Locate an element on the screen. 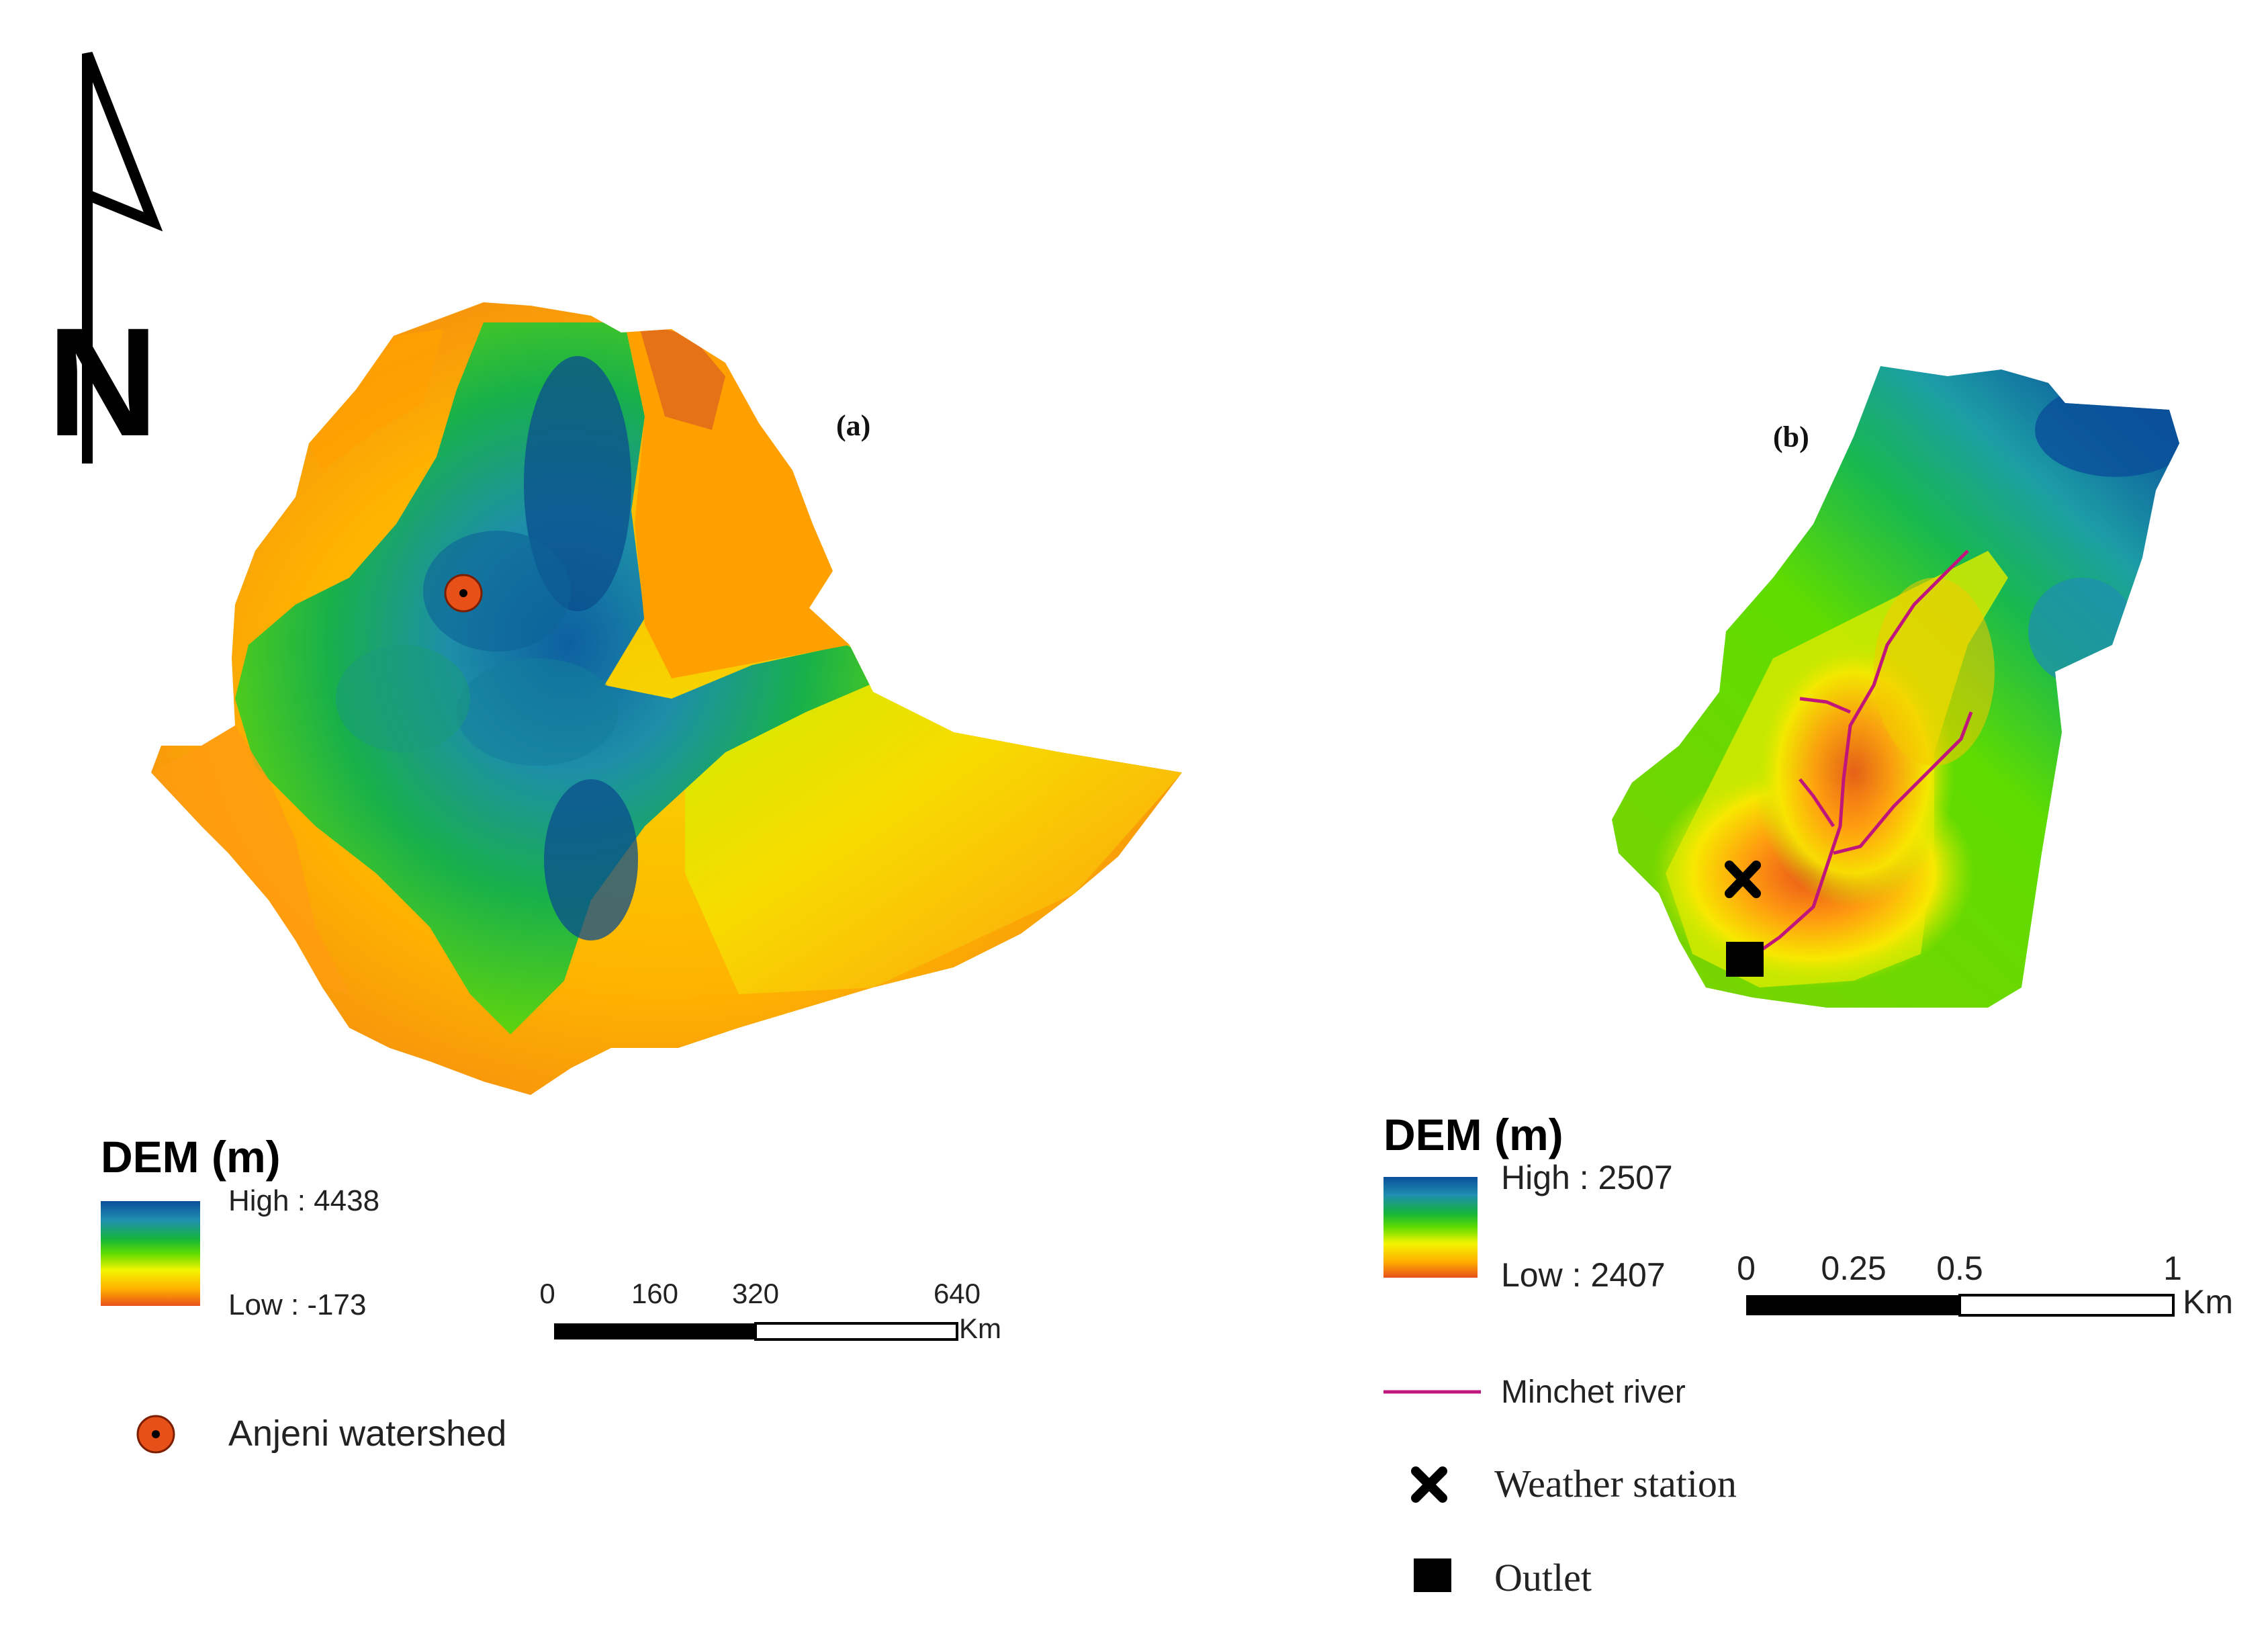 The height and width of the screenshot is (1627, 2268). scale-bar-b: 0 0.25 0.5 1 Km is located at coordinates (1985, 1285).